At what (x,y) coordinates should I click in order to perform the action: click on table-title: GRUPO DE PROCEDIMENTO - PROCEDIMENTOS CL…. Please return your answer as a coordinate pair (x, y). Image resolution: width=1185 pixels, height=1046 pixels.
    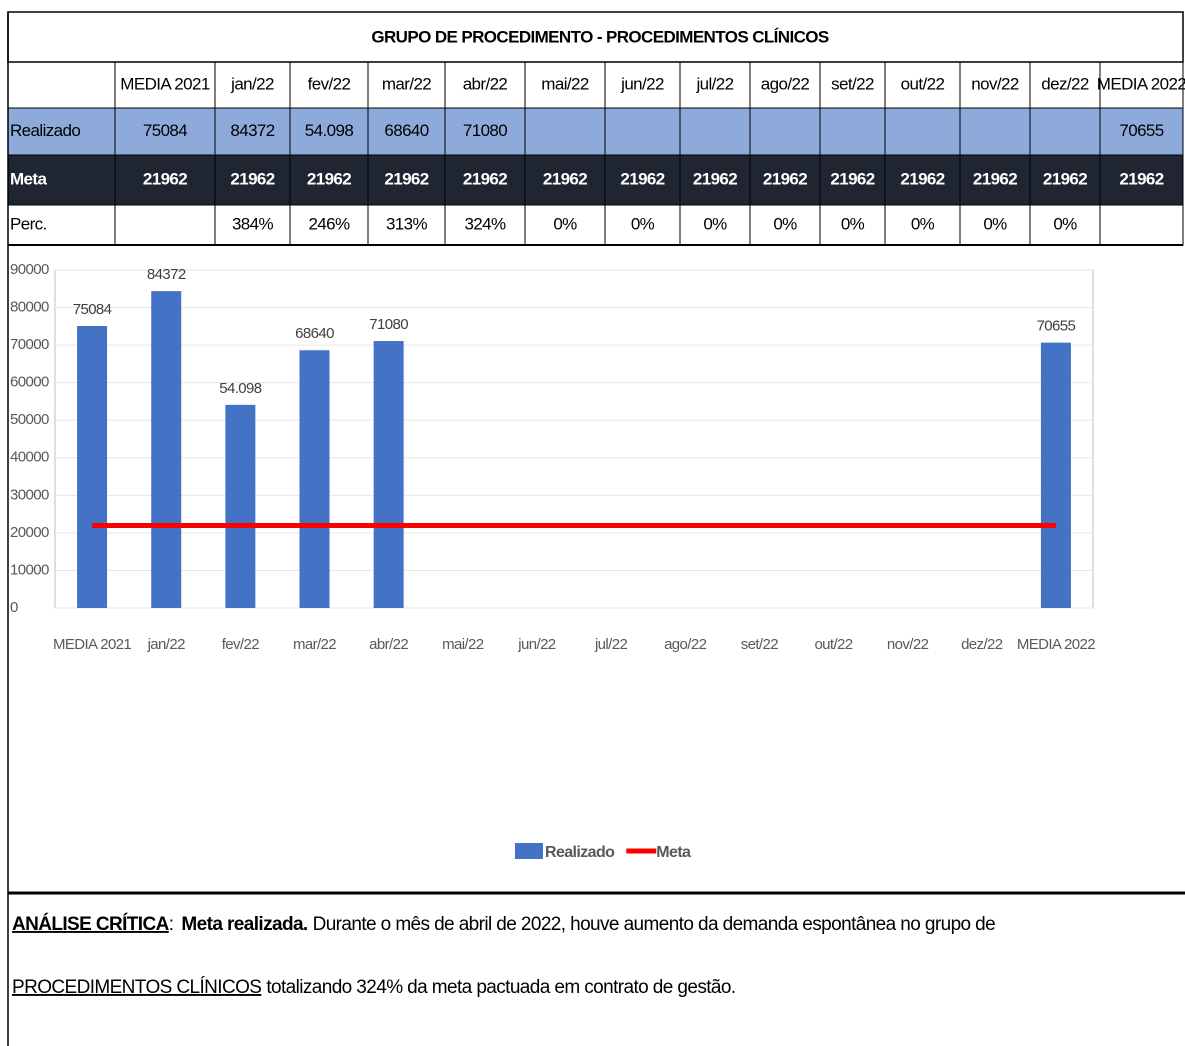
    Looking at the image, I should click on (600, 36).